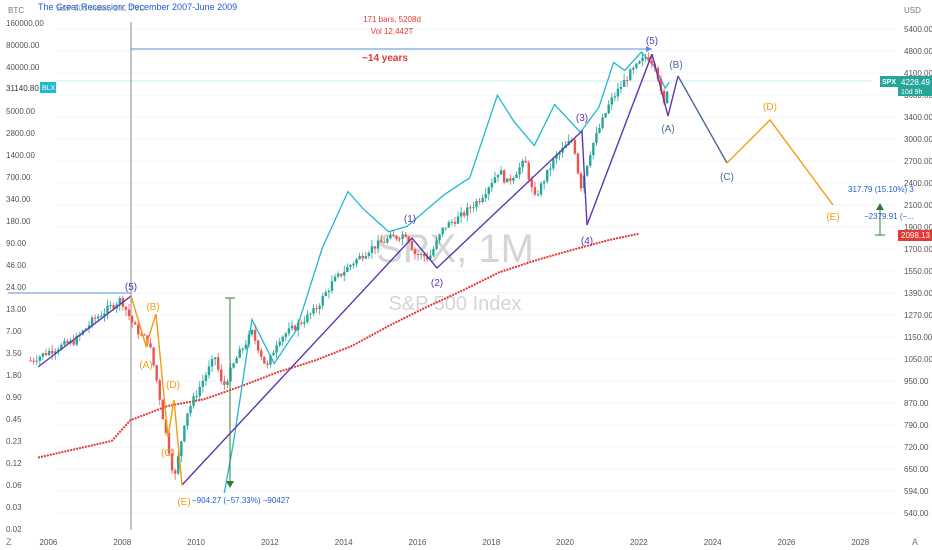 This screenshot has height=550, width=932. Describe the element at coordinates (14, 397) in the screenshot. I see `left-tick-label: 0.90` at that location.